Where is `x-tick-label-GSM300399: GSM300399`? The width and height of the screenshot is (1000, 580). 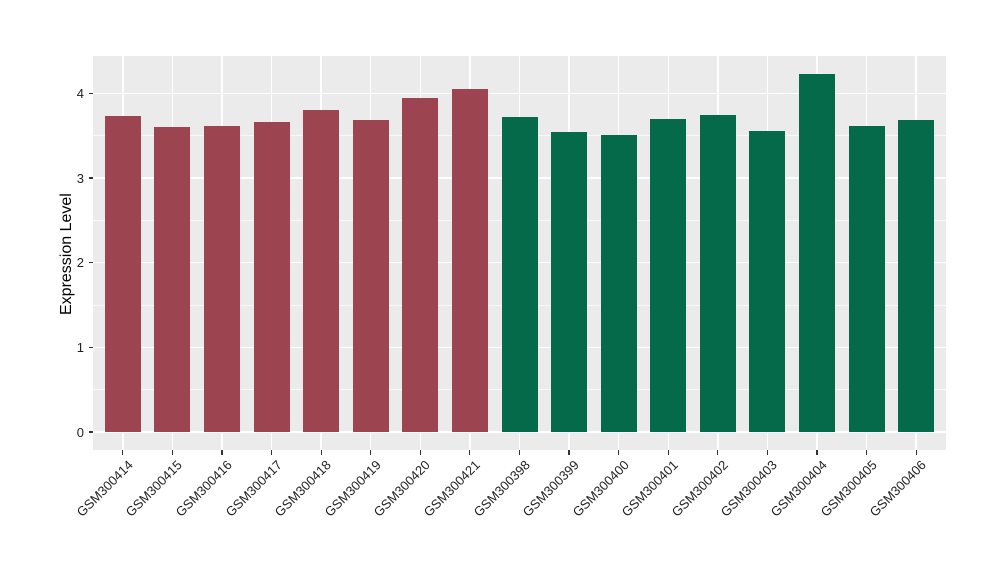
x-tick-label-GSM300399: GSM300399 is located at coordinates (550, 488).